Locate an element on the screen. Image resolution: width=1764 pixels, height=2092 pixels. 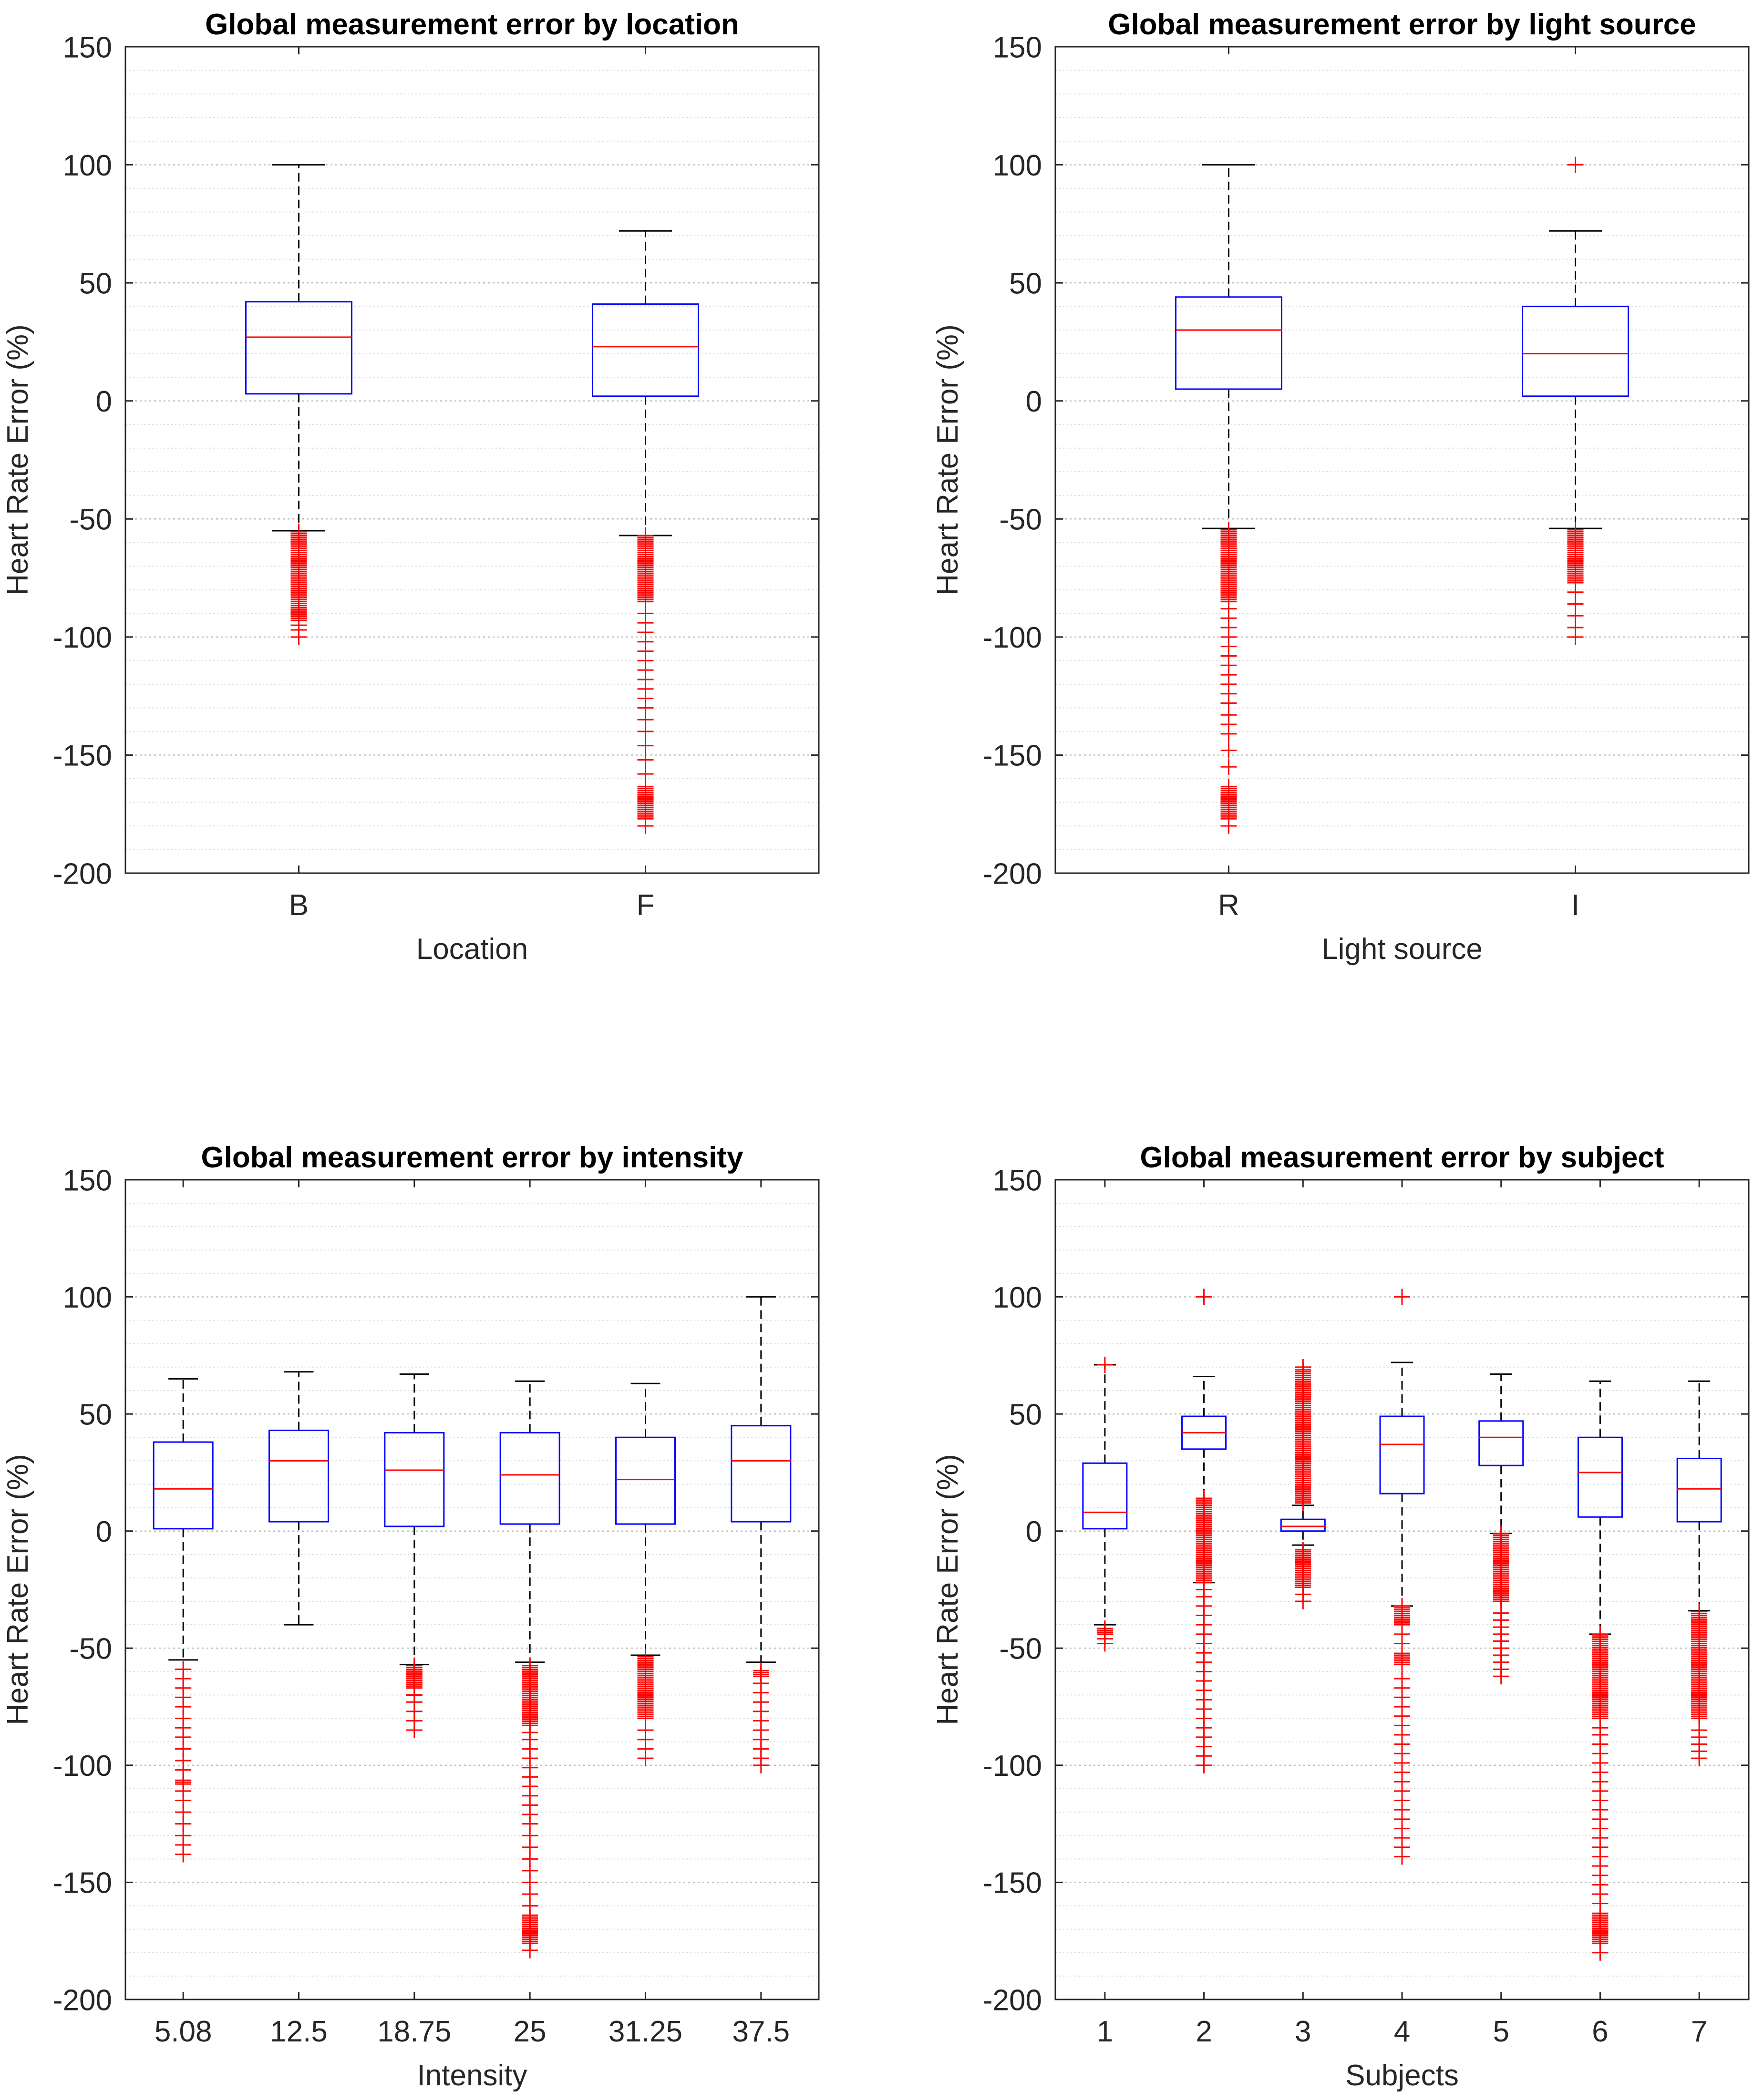
subject-y-tick-label: 50 is located at coordinates (1026, 1414).